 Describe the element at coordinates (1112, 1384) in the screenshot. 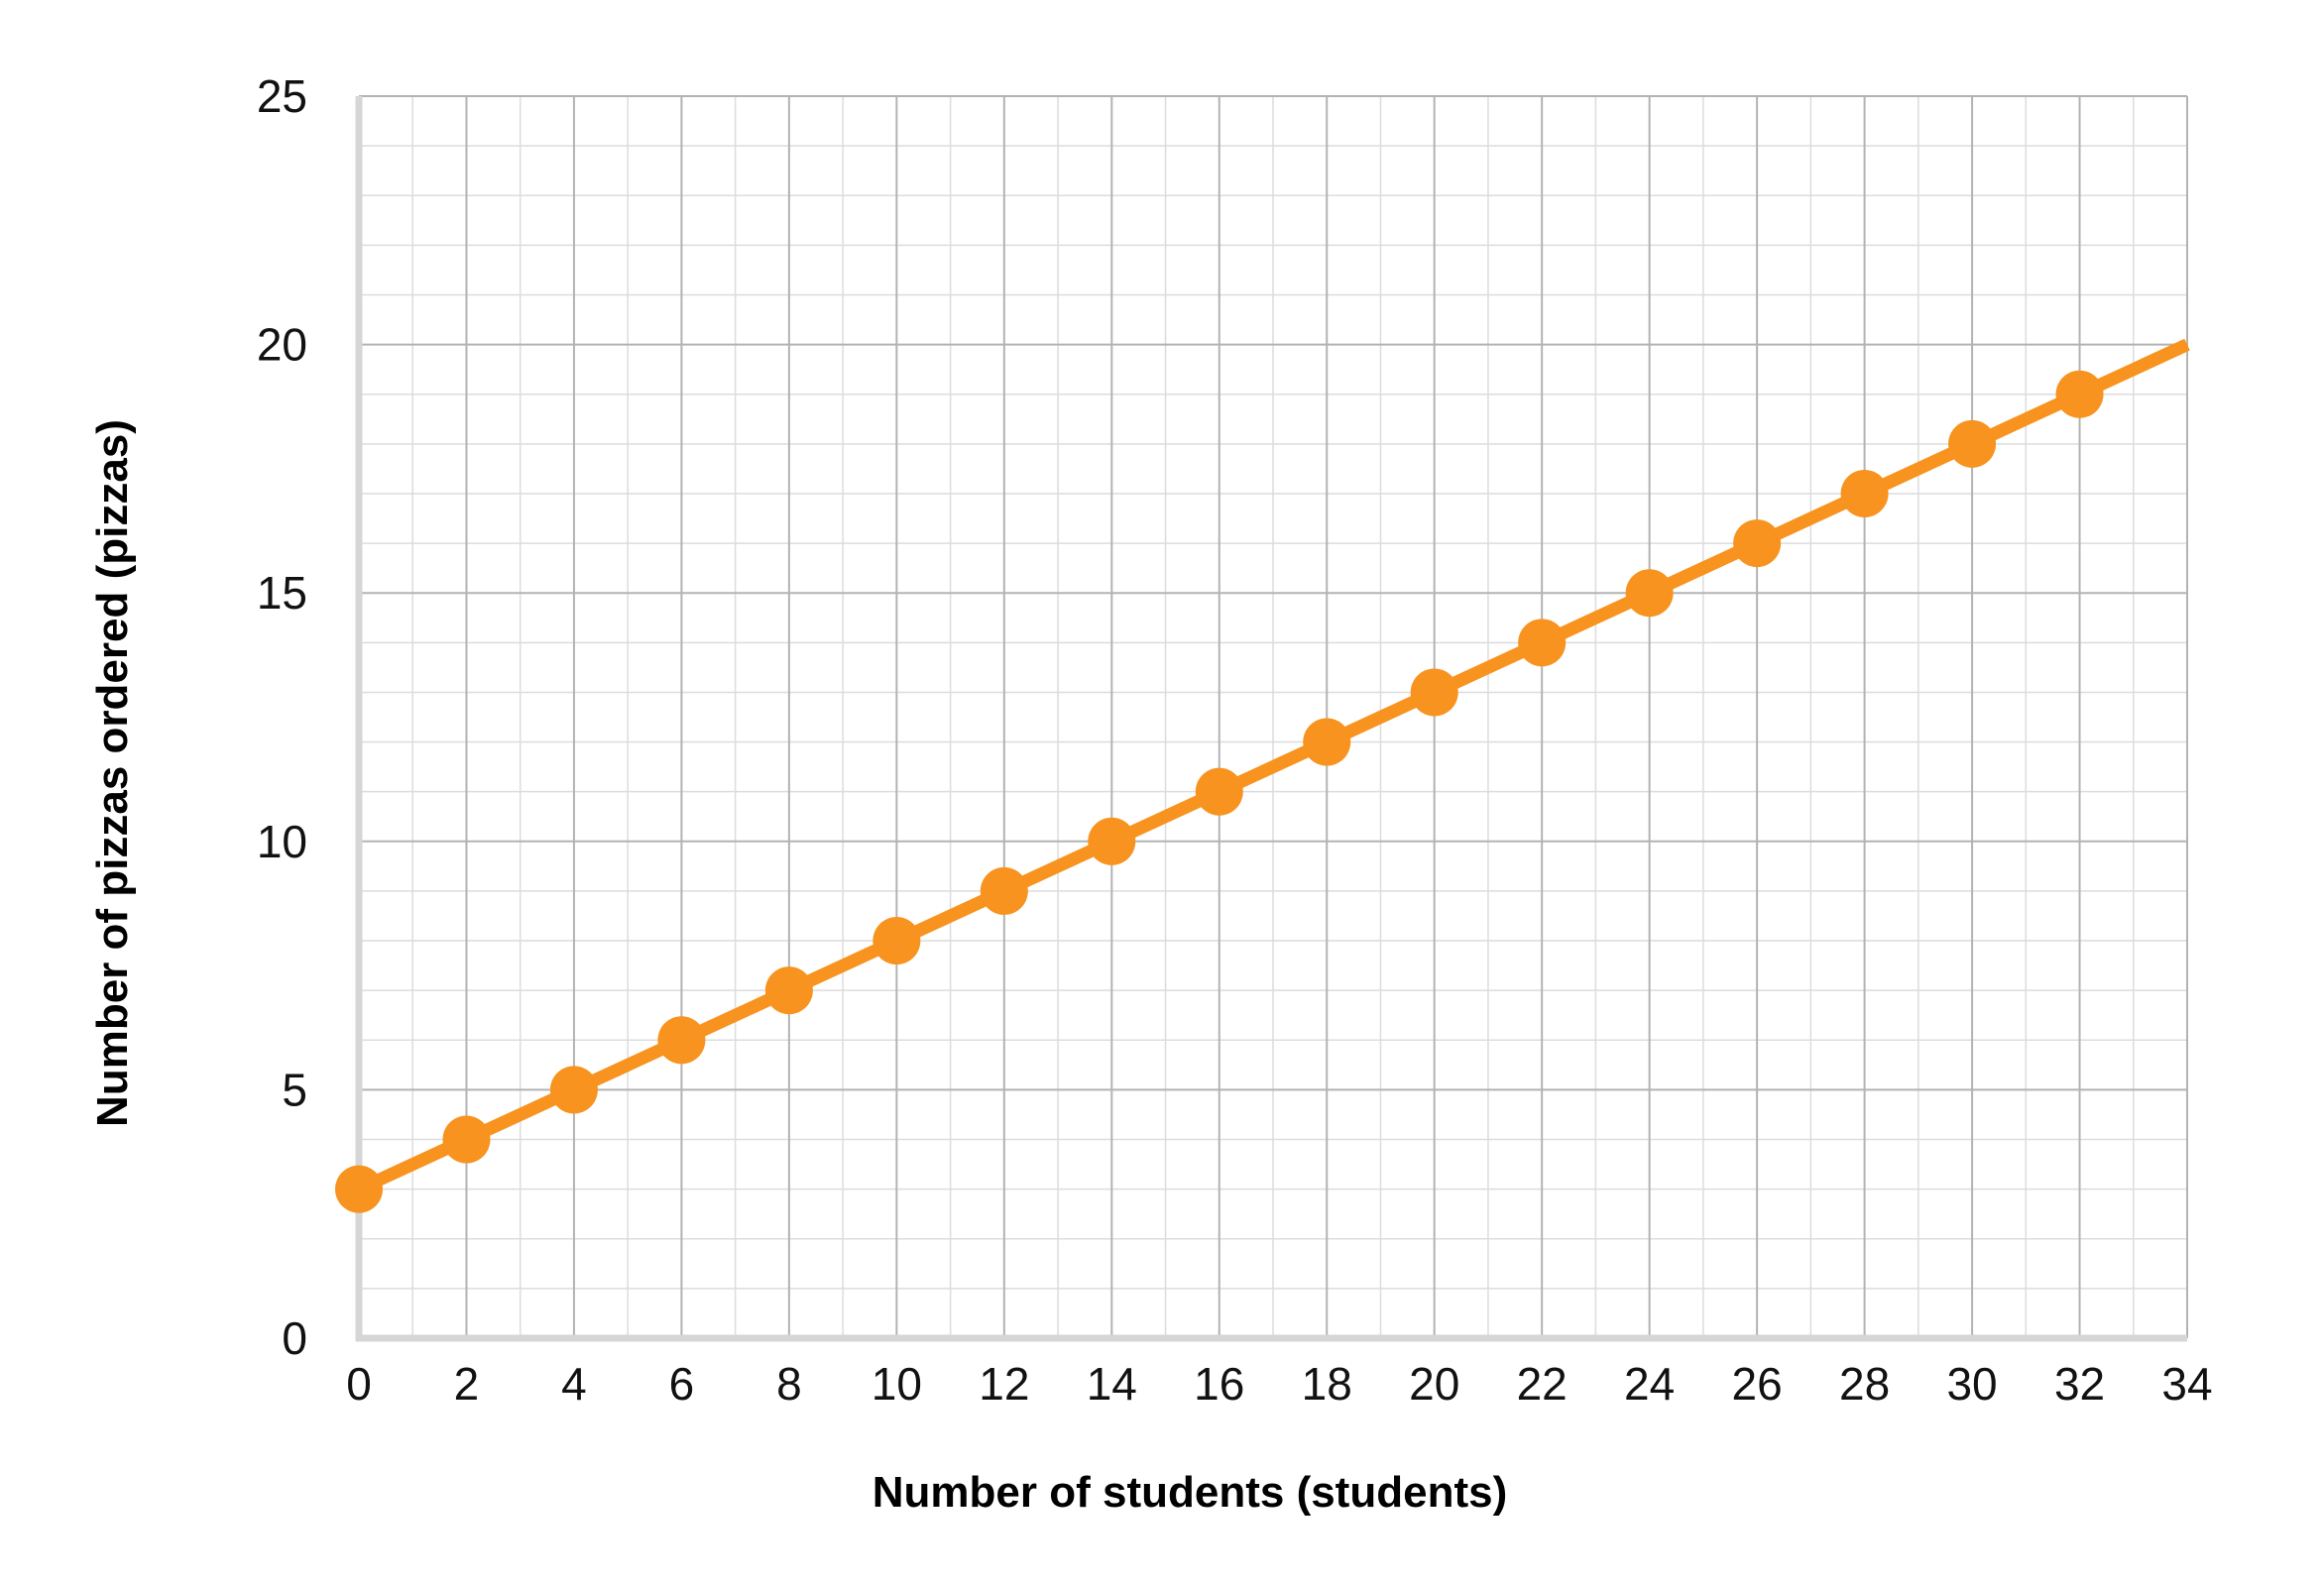

I see `x-tick-label: 14` at that location.